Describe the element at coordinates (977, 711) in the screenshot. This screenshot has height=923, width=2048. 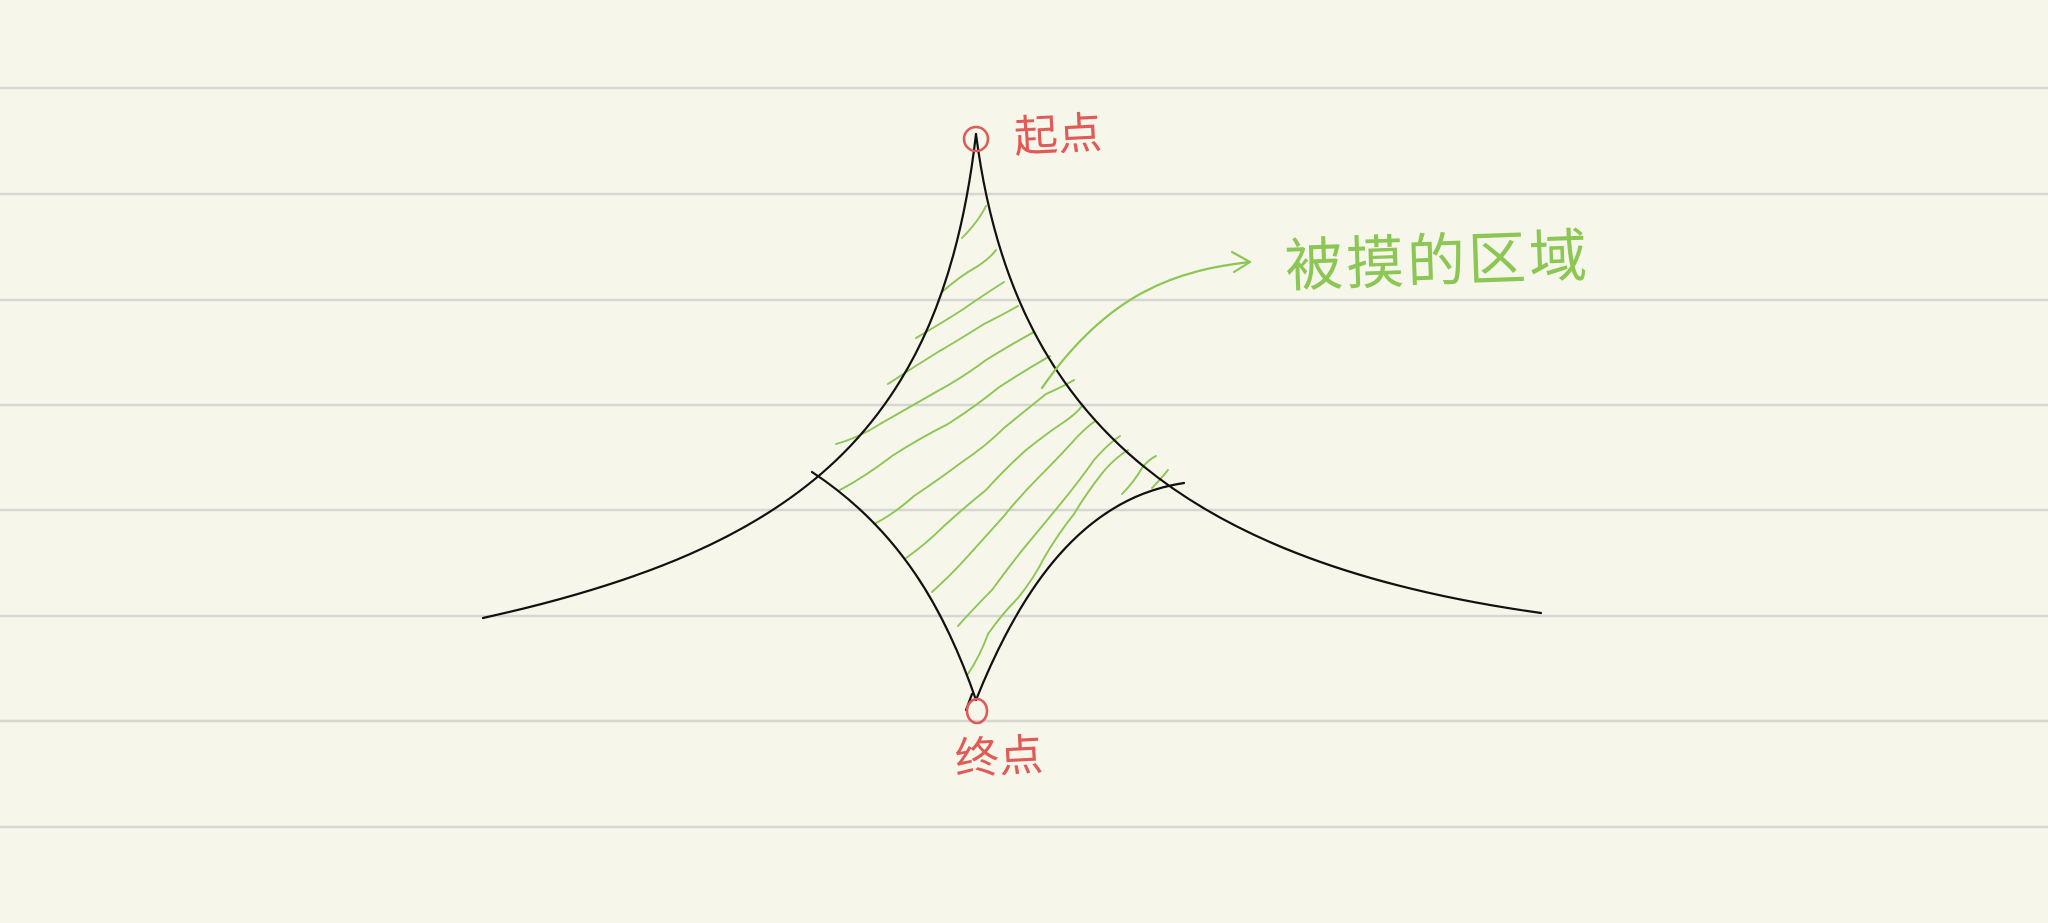
I see `end-point-marker` at that location.